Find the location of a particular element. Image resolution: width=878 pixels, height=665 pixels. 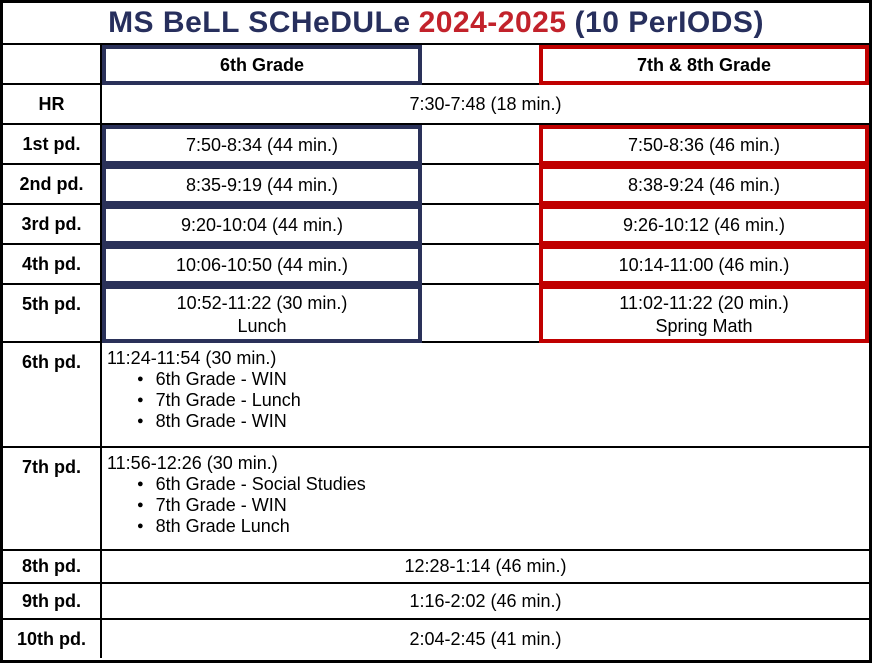

time-text: 11:24-11:54 (30 min.) is located at coordinates (192, 358).